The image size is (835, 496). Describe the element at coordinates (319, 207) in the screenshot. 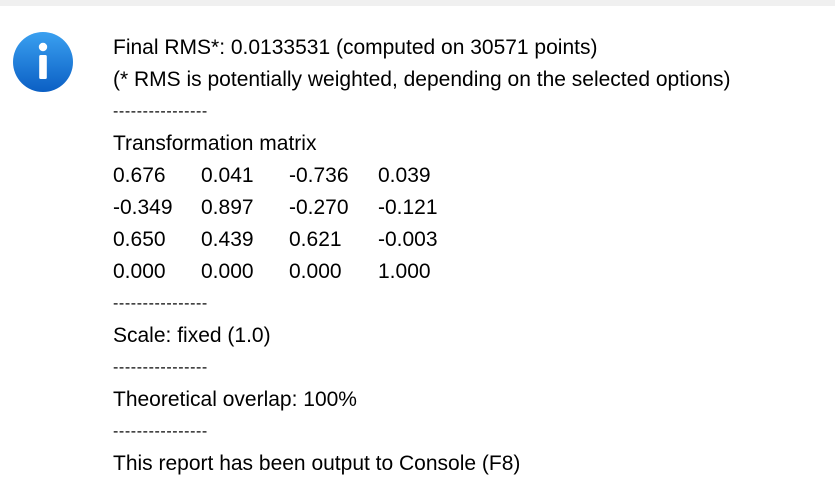

I see `matrix-cell: -0.270` at that location.